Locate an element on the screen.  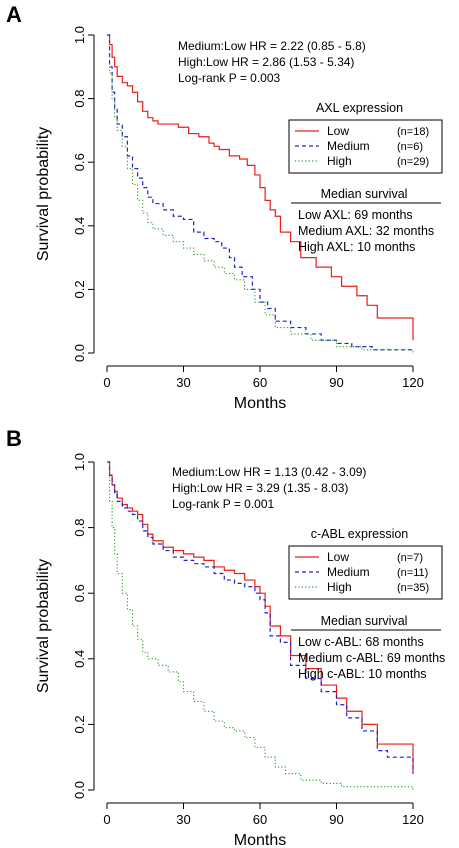
hr-stat-line: Medium:Low HR = 2.22 (0.85 - 5.8) is located at coordinates (272, 46).